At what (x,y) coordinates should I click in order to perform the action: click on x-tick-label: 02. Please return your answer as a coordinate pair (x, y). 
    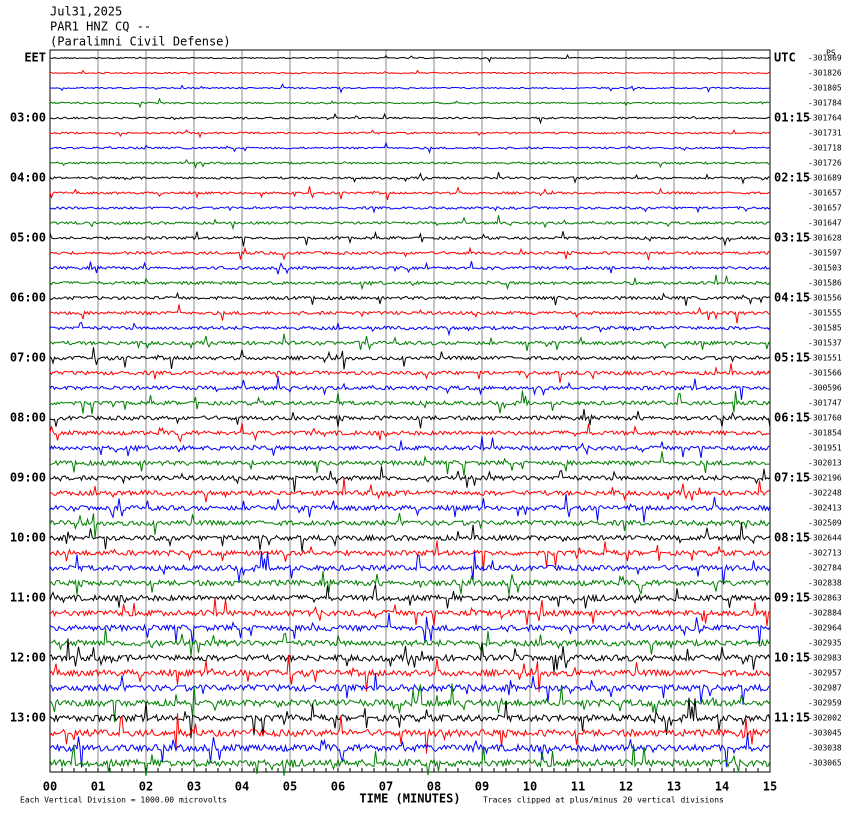
    Looking at the image, I should click on (146, 787).